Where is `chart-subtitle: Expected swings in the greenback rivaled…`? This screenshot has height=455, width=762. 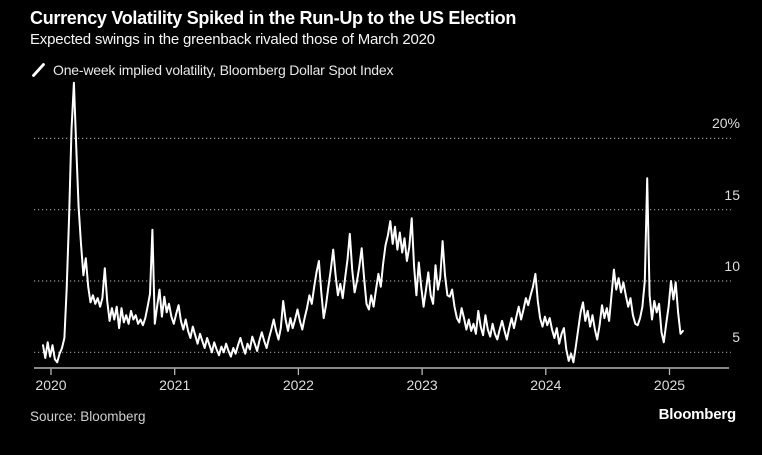
chart-subtitle: Expected swings in the greenback rivaled… is located at coordinates (232, 39).